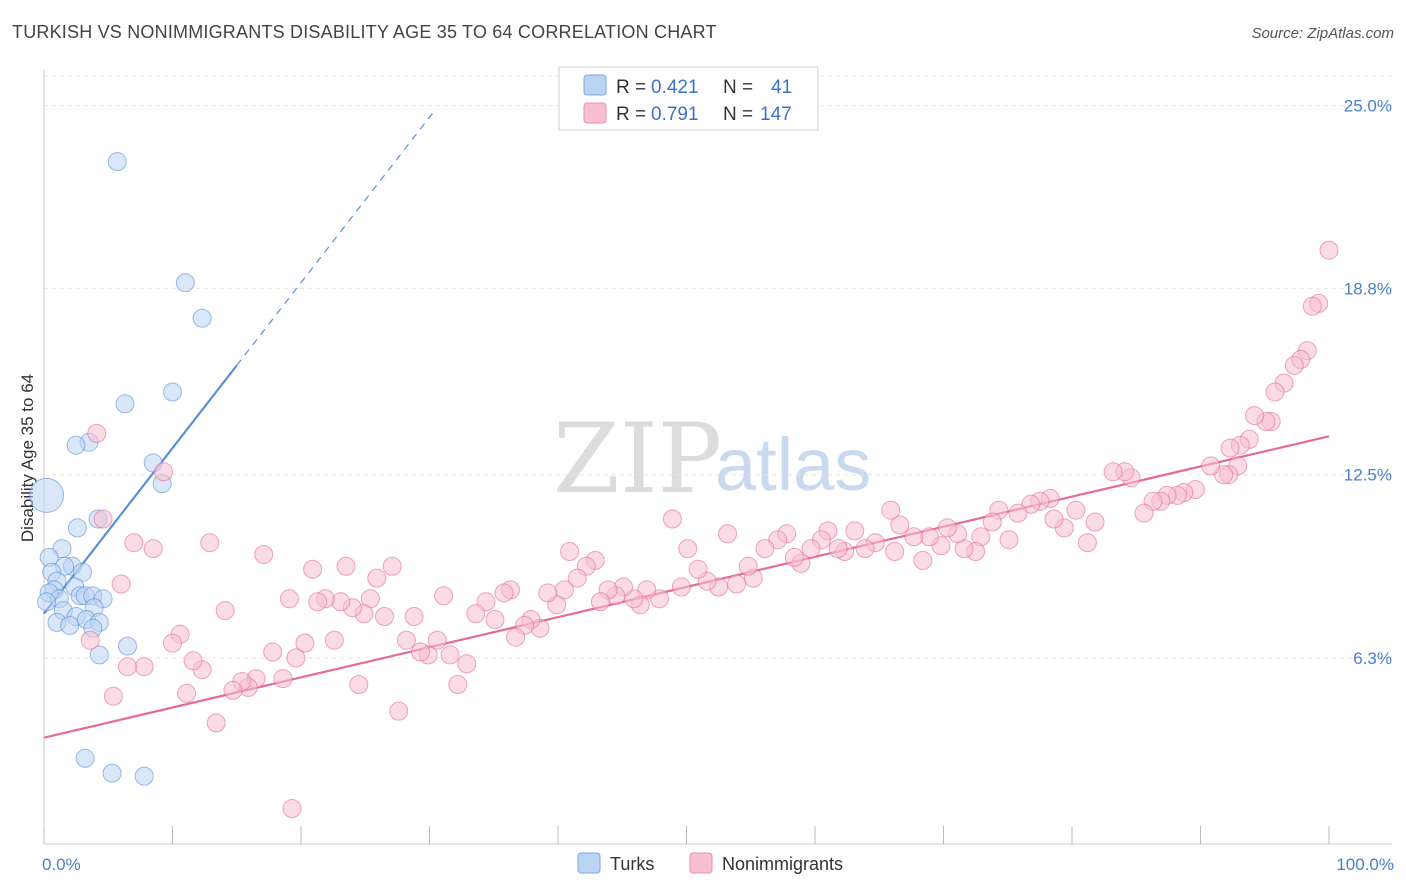 This screenshot has width=1406, height=892. I want to click on x-axis-ticks, so click(686, 835).